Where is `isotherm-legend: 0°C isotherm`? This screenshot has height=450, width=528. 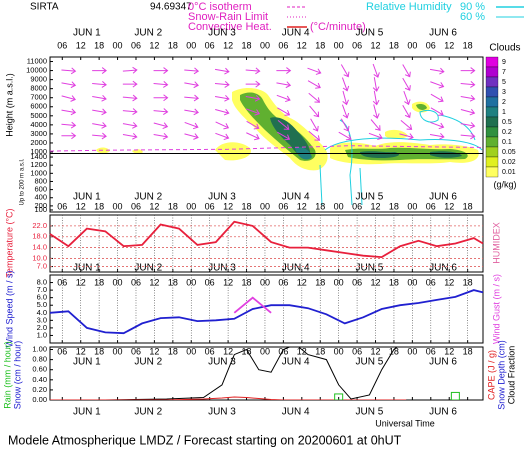
isotherm-legend: 0°C isotherm is located at coordinates (220, 7).